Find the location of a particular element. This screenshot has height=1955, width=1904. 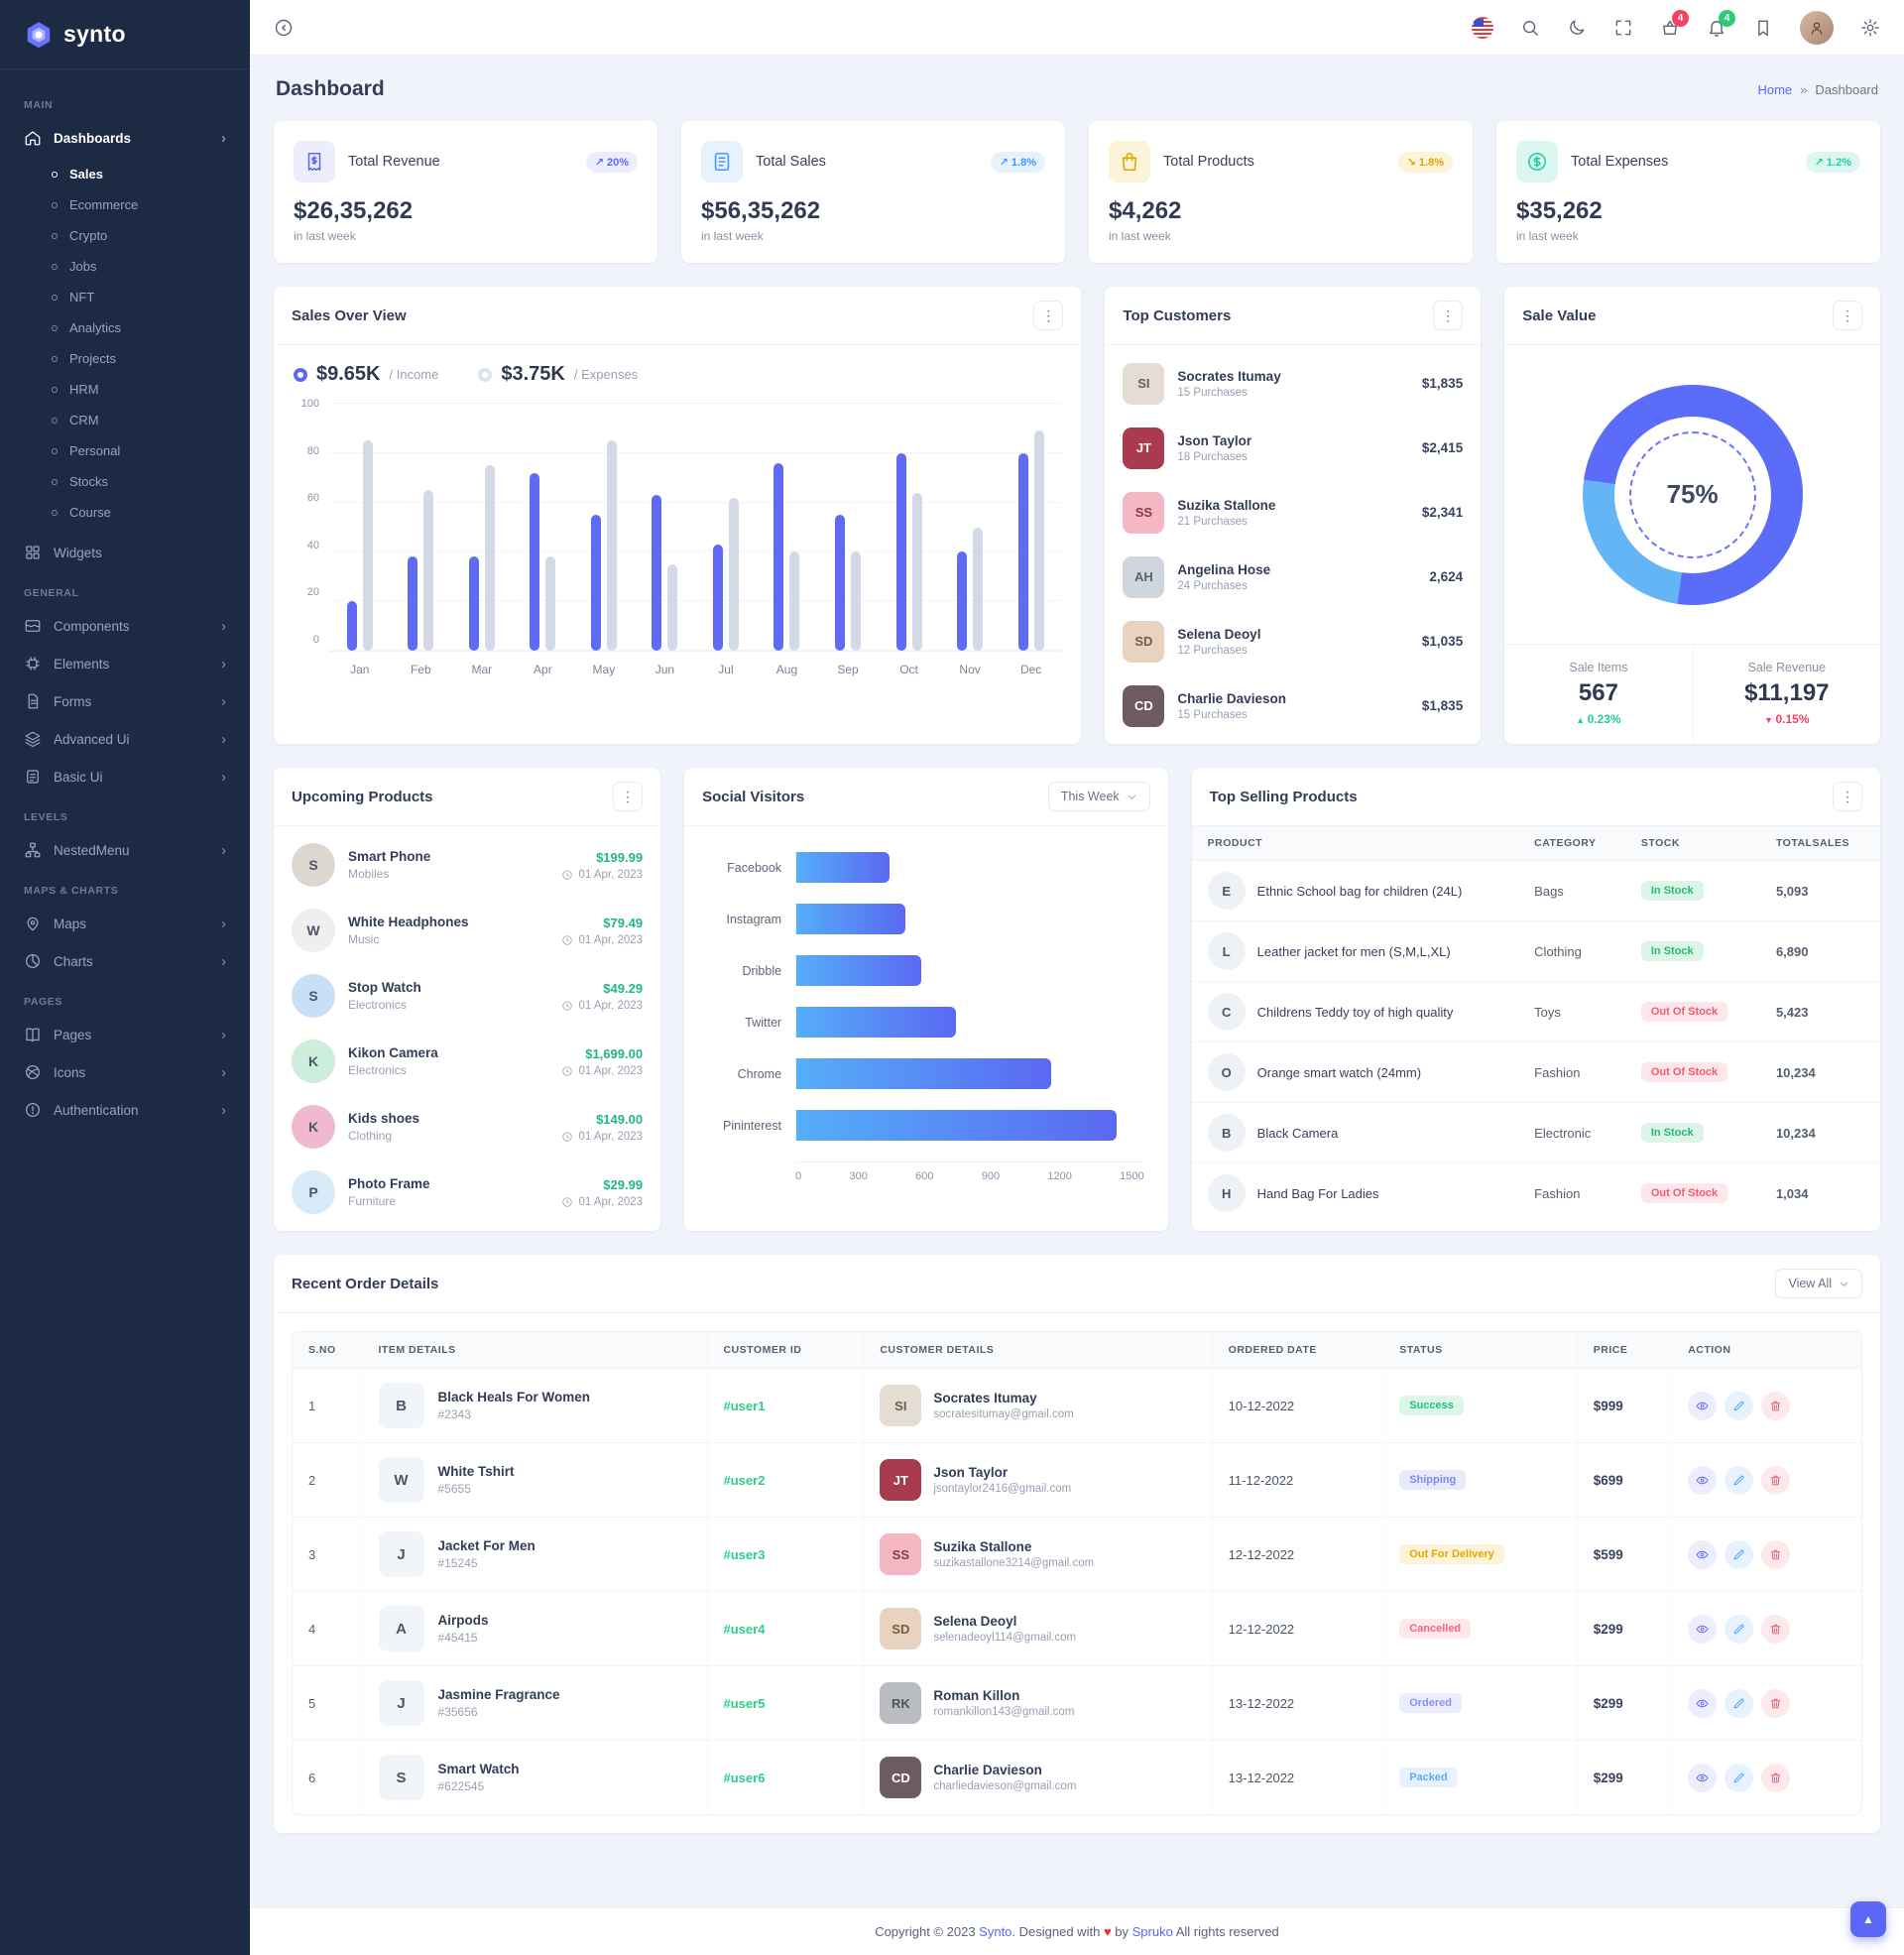

sidebar-item-nestedmenu: NestedMenu › is located at coordinates (125, 850).